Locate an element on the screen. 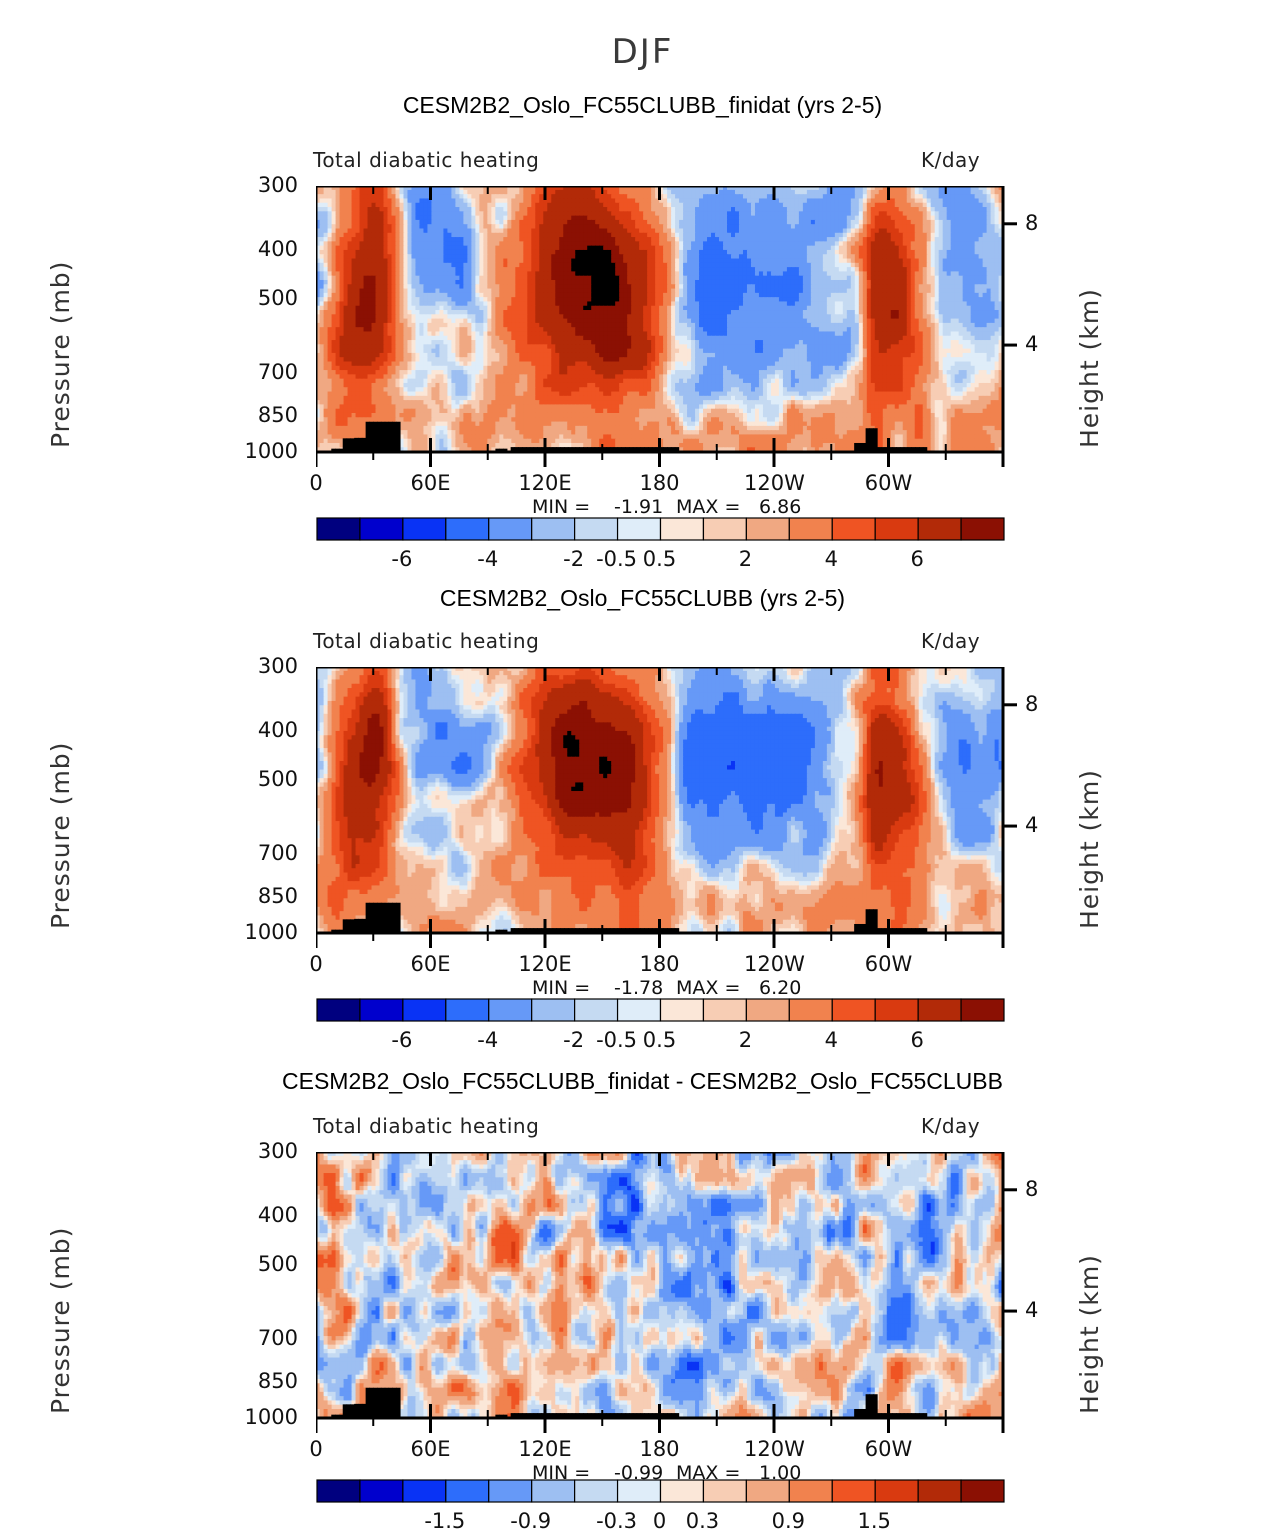 The image size is (1285, 1533). panel-3-pressure-label: 300 is located at coordinates (149, 1151).